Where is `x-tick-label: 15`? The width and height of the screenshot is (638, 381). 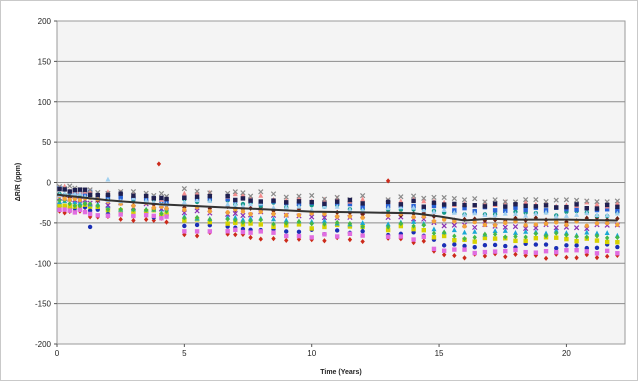
x-tick-label: 15 is located at coordinates (439, 353).